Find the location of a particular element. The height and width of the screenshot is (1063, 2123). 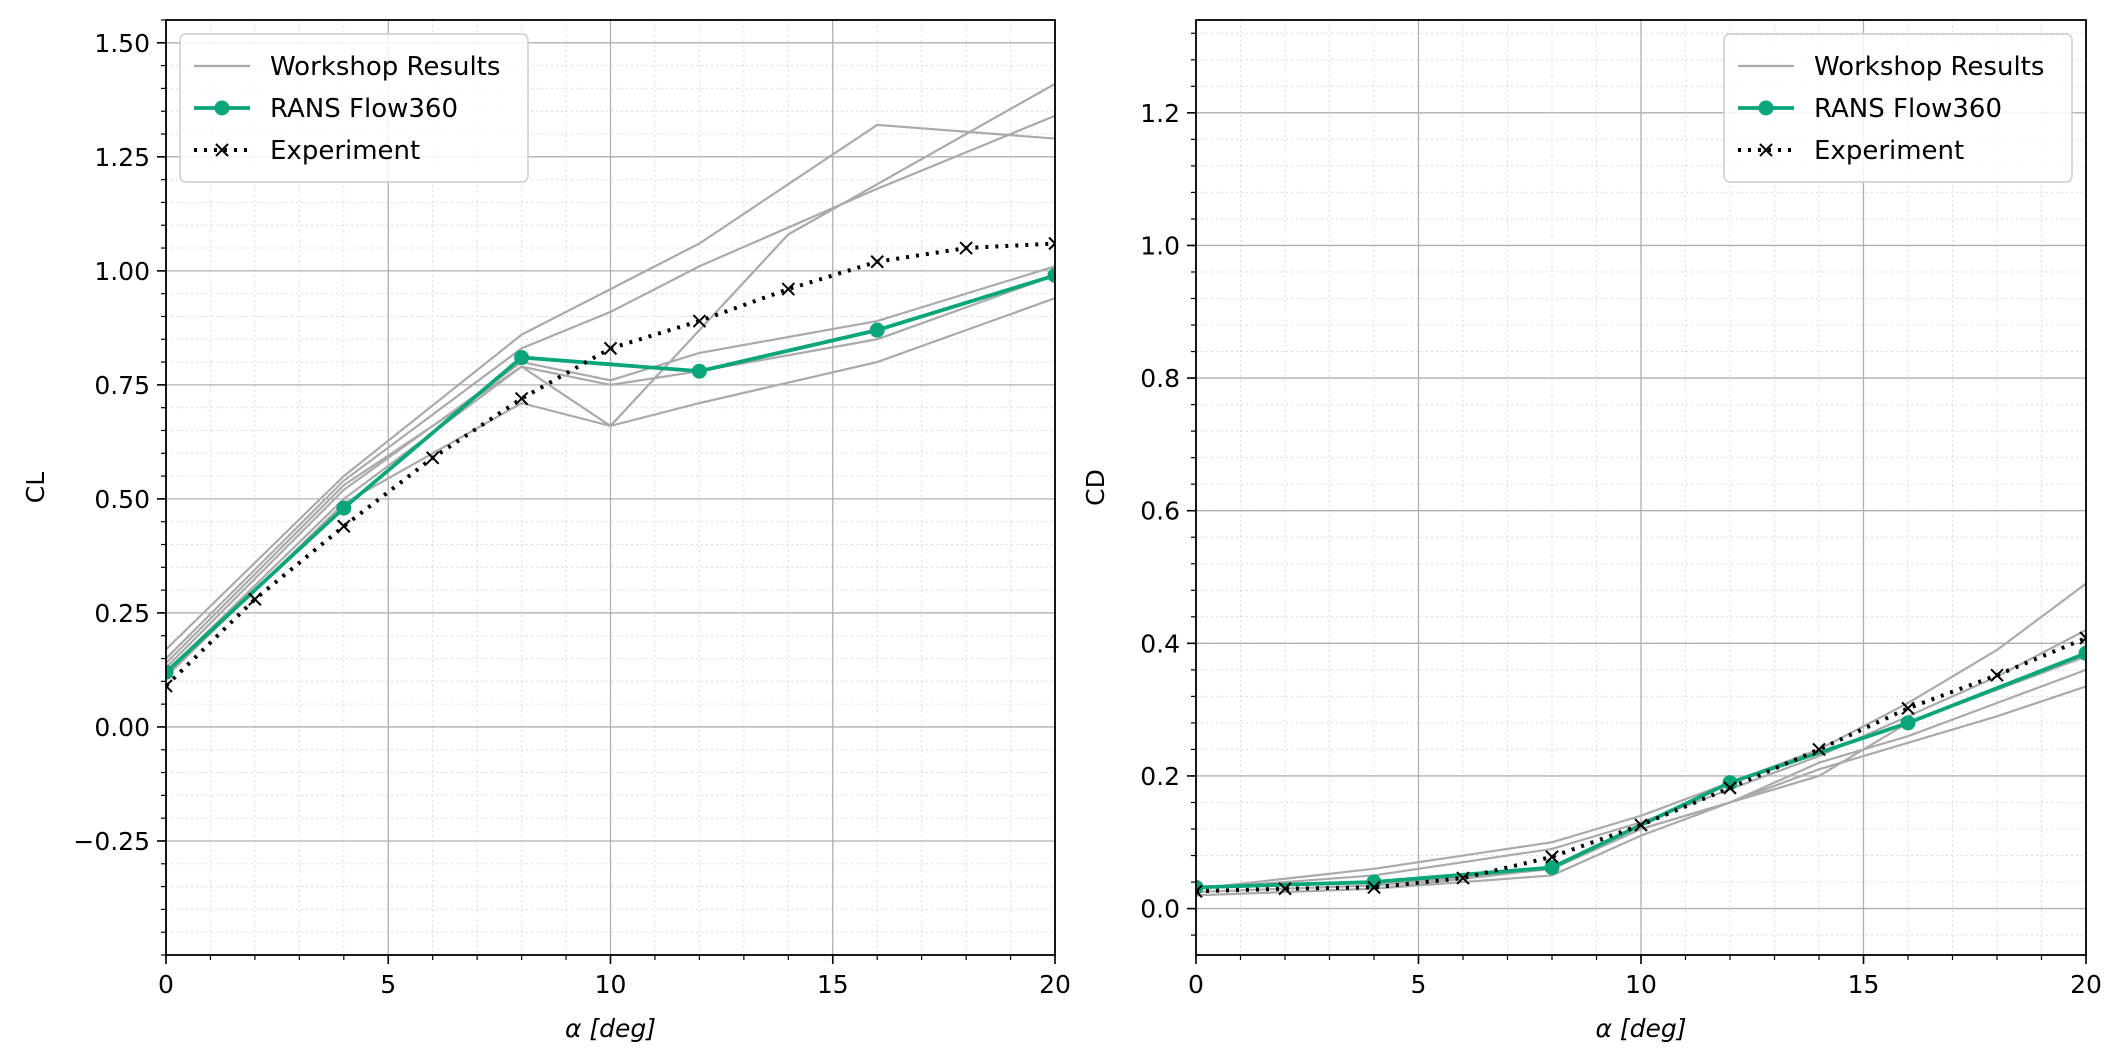

y-axis-label: CD is located at coordinates (1095, 487).